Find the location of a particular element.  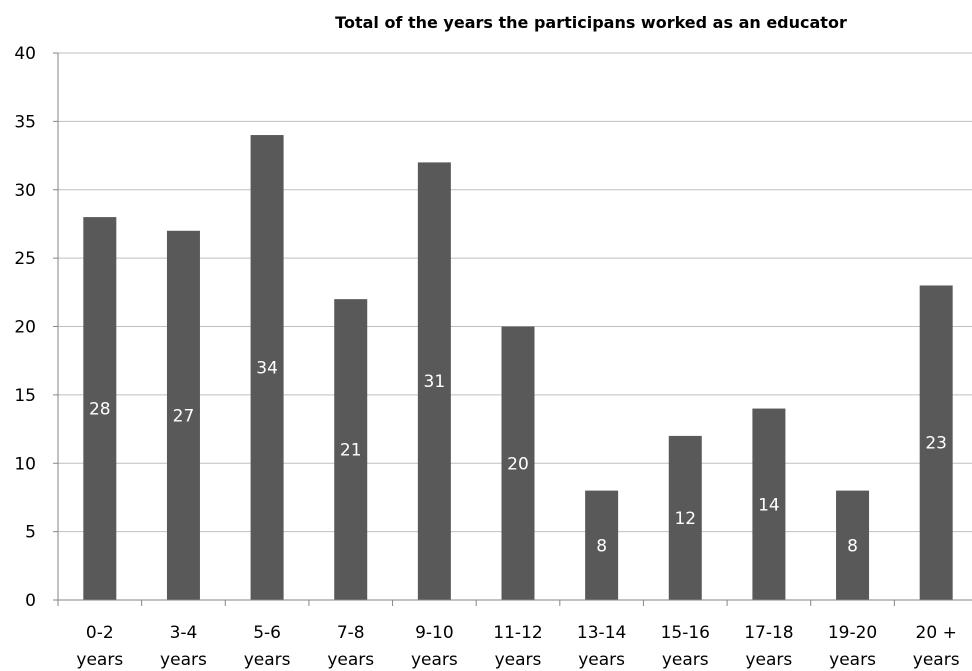

data-label: 14 is located at coordinates (769, 505).